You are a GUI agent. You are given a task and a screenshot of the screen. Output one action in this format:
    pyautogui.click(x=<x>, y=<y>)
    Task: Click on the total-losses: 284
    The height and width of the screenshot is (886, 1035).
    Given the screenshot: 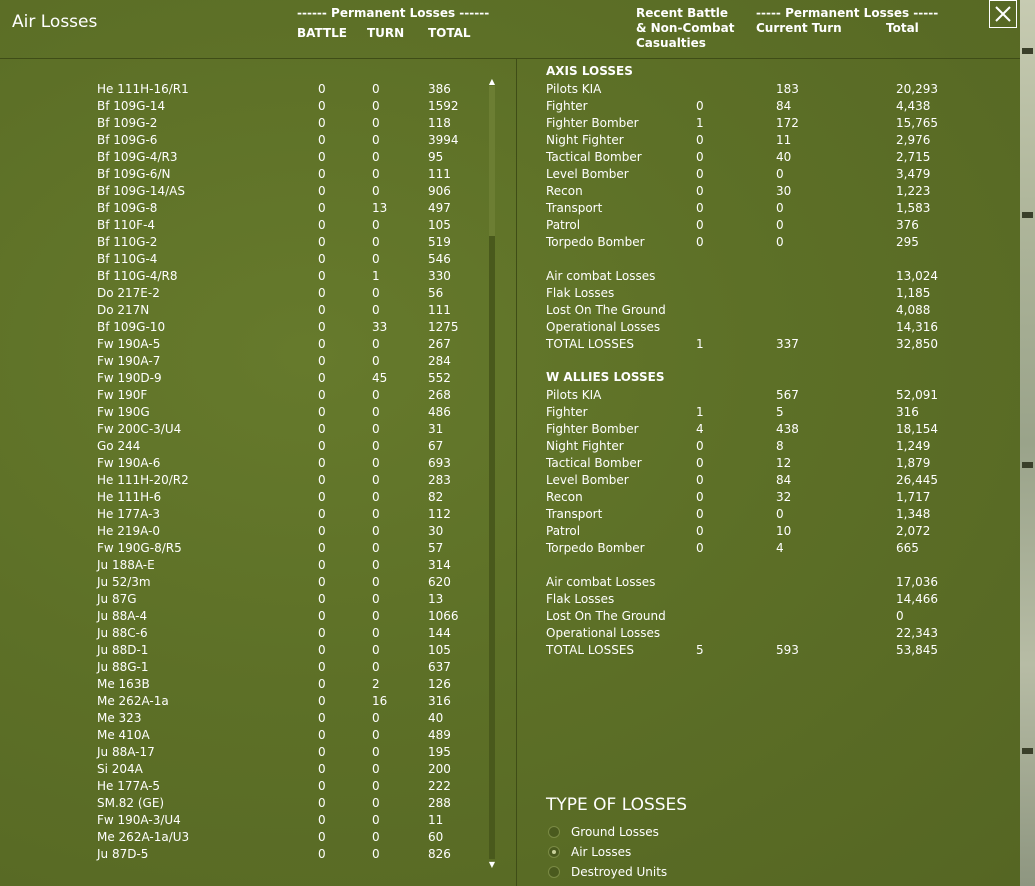 What is the action you would take?
    pyautogui.click(x=439, y=361)
    